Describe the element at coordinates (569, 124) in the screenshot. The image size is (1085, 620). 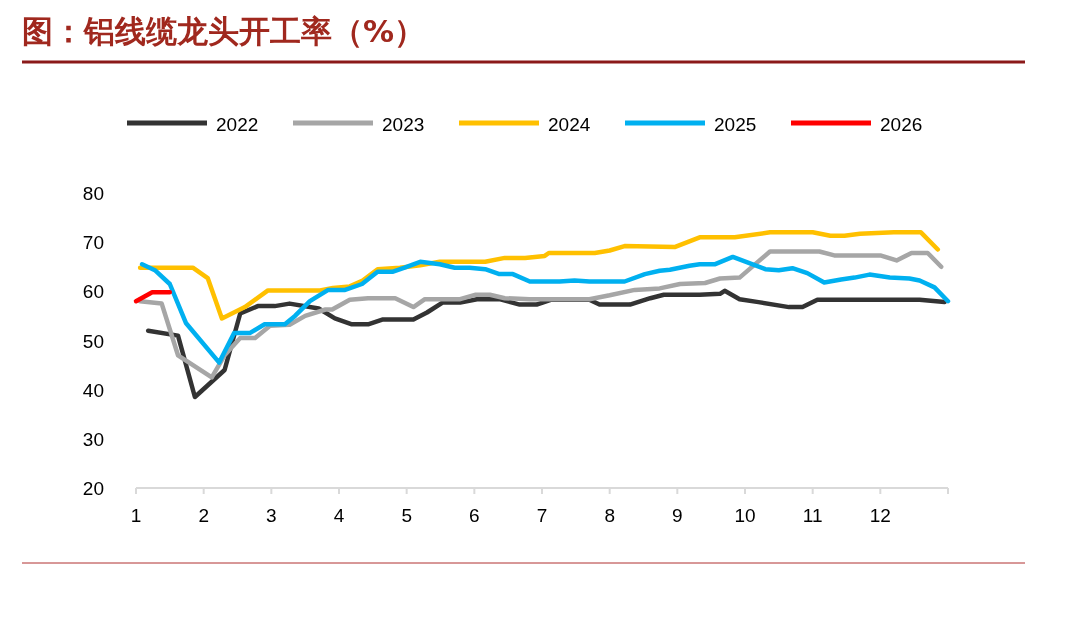
I see `legend-label: 2024` at that location.